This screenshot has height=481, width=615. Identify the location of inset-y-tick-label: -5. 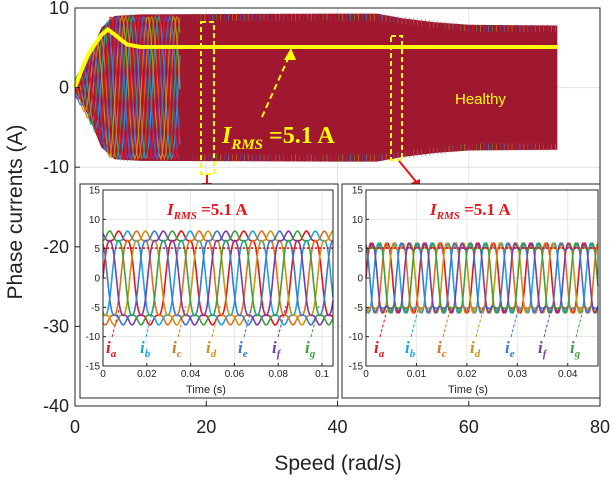
(358, 308).